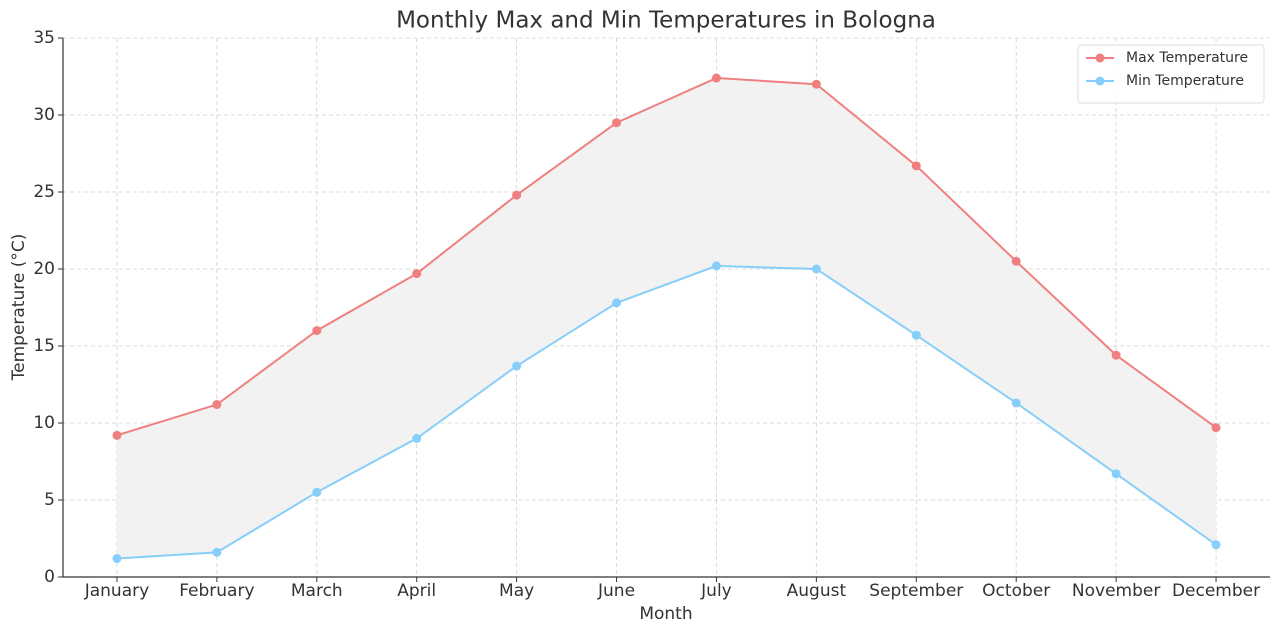  I want to click on y-tick-label: 20, so click(44, 269).